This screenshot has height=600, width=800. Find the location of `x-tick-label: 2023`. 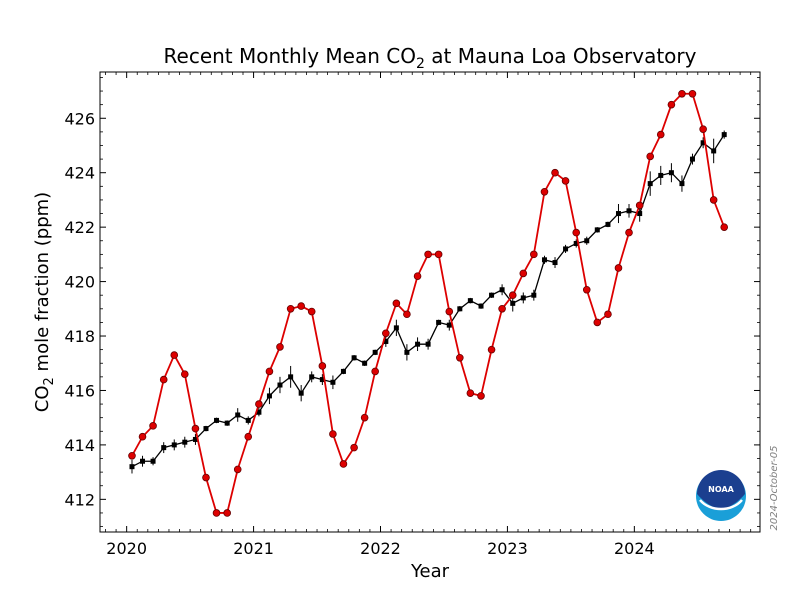

x-tick-label: 2023 is located at coordinates (507, 548).